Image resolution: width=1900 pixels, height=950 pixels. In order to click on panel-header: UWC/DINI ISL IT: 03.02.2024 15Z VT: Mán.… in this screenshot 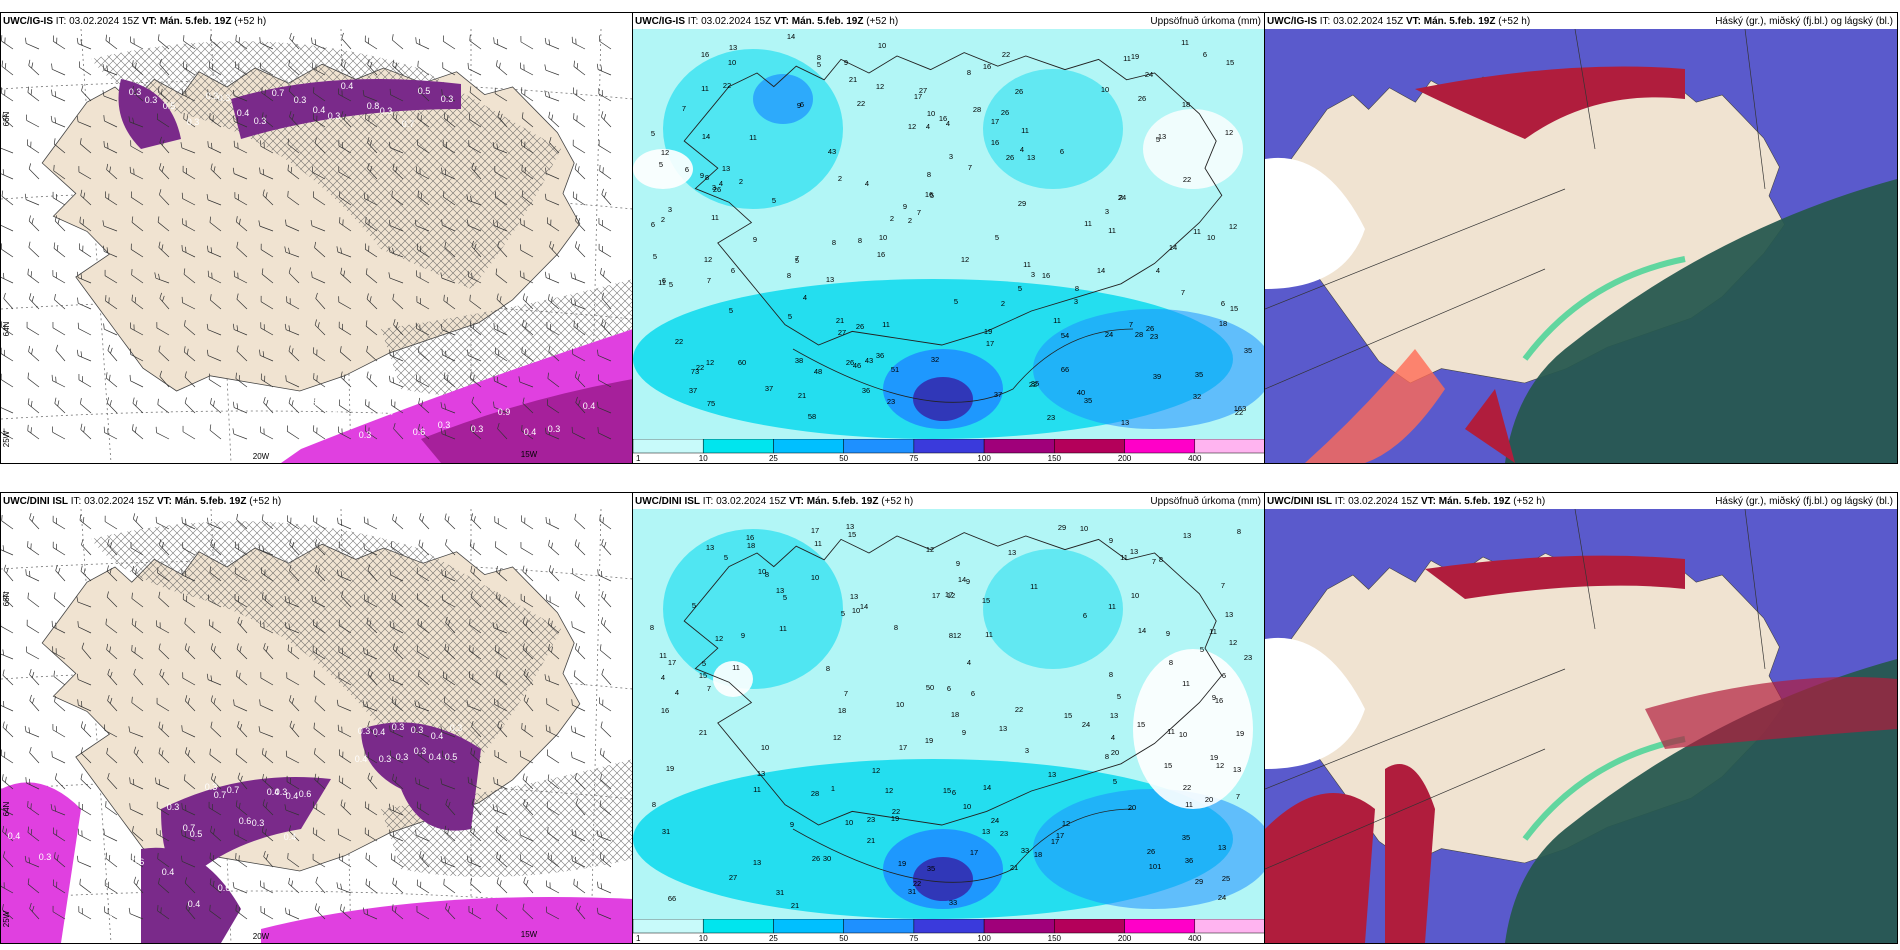, I will do `click(1406, 501)`.